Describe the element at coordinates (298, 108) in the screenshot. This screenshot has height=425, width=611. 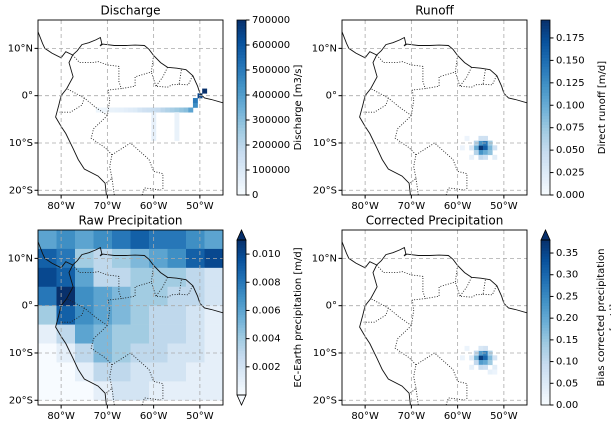
I see `colorbar-label: Discharge [m3/s]` at that location.